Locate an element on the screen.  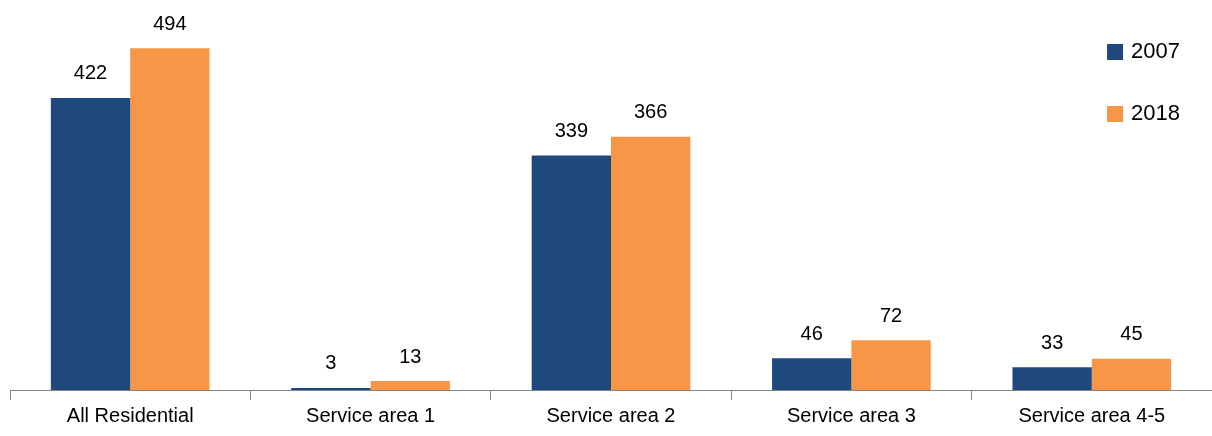
data-label: 46 is located at coordinates (811, 332).